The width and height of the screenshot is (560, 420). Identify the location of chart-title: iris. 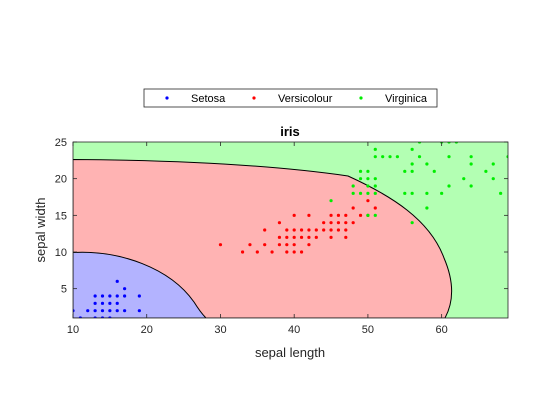
(290, 131).